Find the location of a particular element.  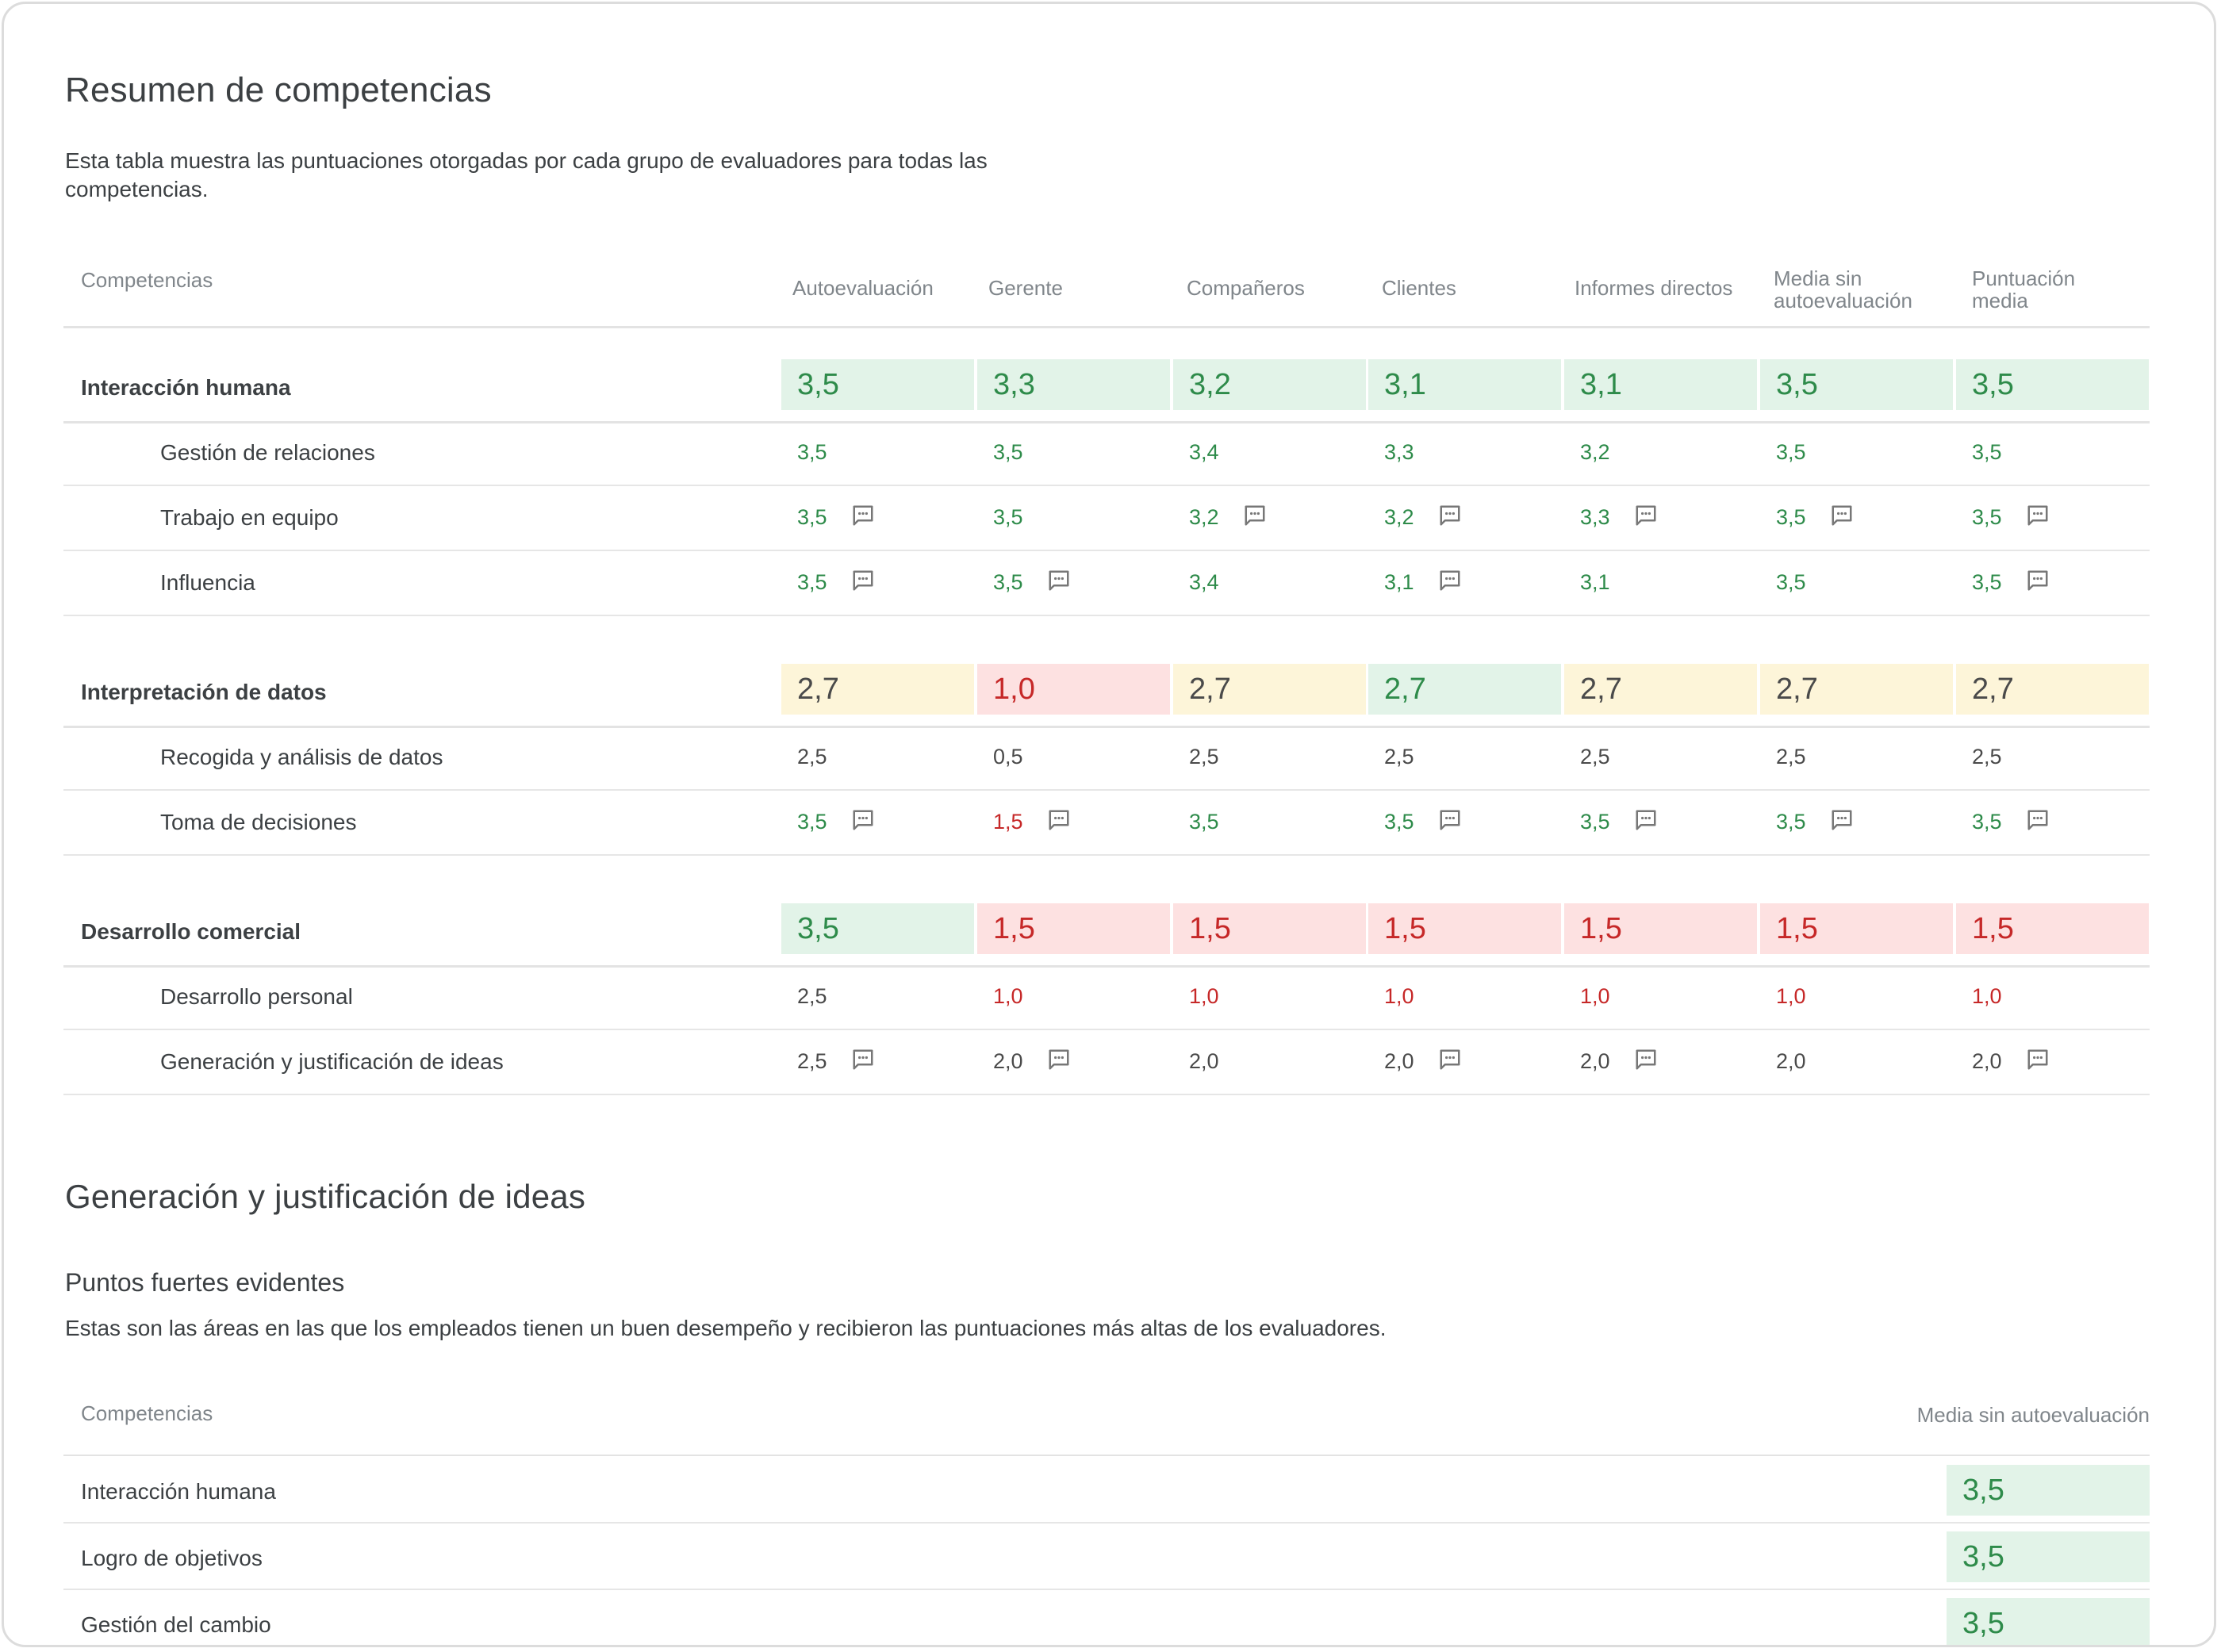

column-header-media-sin-autoevaluacion: Media sin autoevaluación is located at coordinates (1843, 289).